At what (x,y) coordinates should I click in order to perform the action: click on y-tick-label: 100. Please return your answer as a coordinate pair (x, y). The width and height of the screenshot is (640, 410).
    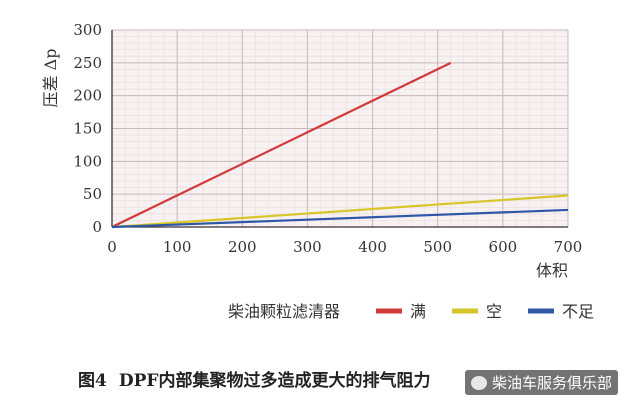
    Looking at the image, I should click on (87, 161).